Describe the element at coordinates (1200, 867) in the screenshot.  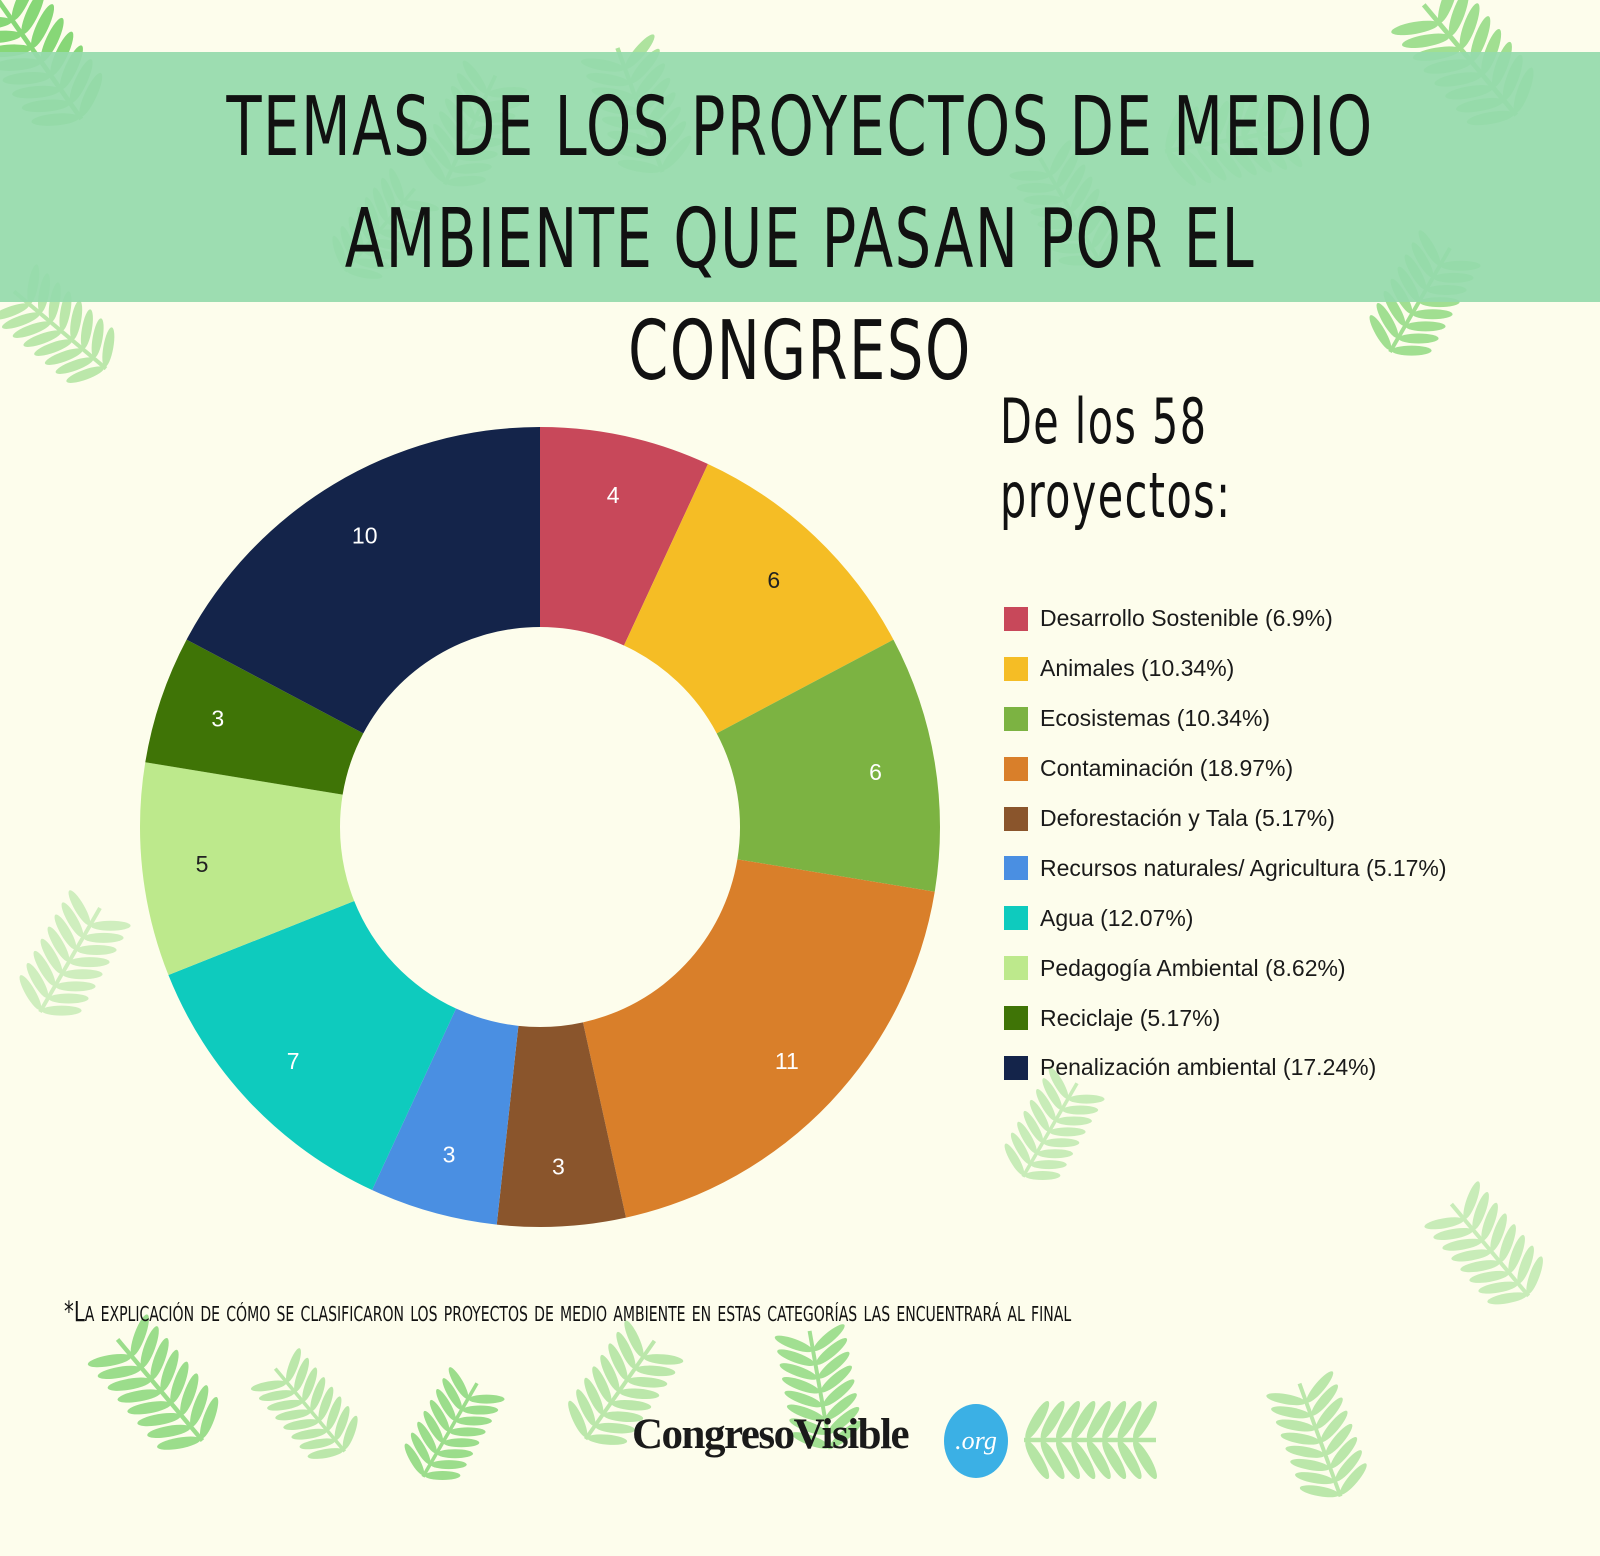
I see `legend-label-name: Recursos naturales/ Agricultura` at that location.